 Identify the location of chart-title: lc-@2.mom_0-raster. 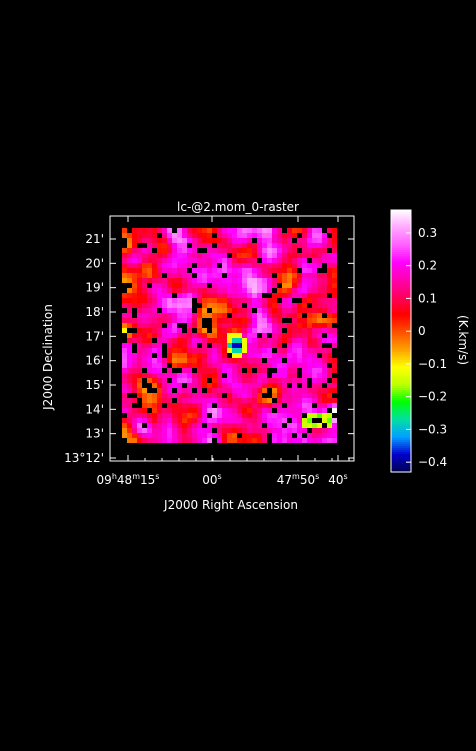
(238, 207).